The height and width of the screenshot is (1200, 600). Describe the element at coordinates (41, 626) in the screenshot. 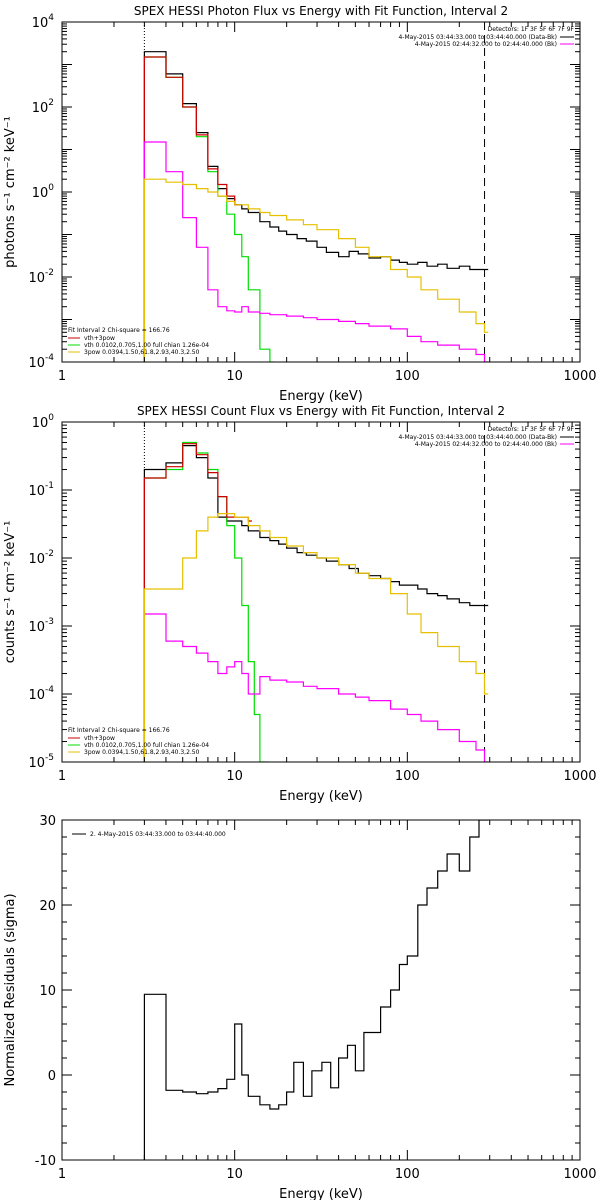

I see `y-tick-label: 10⁻³` at that location.